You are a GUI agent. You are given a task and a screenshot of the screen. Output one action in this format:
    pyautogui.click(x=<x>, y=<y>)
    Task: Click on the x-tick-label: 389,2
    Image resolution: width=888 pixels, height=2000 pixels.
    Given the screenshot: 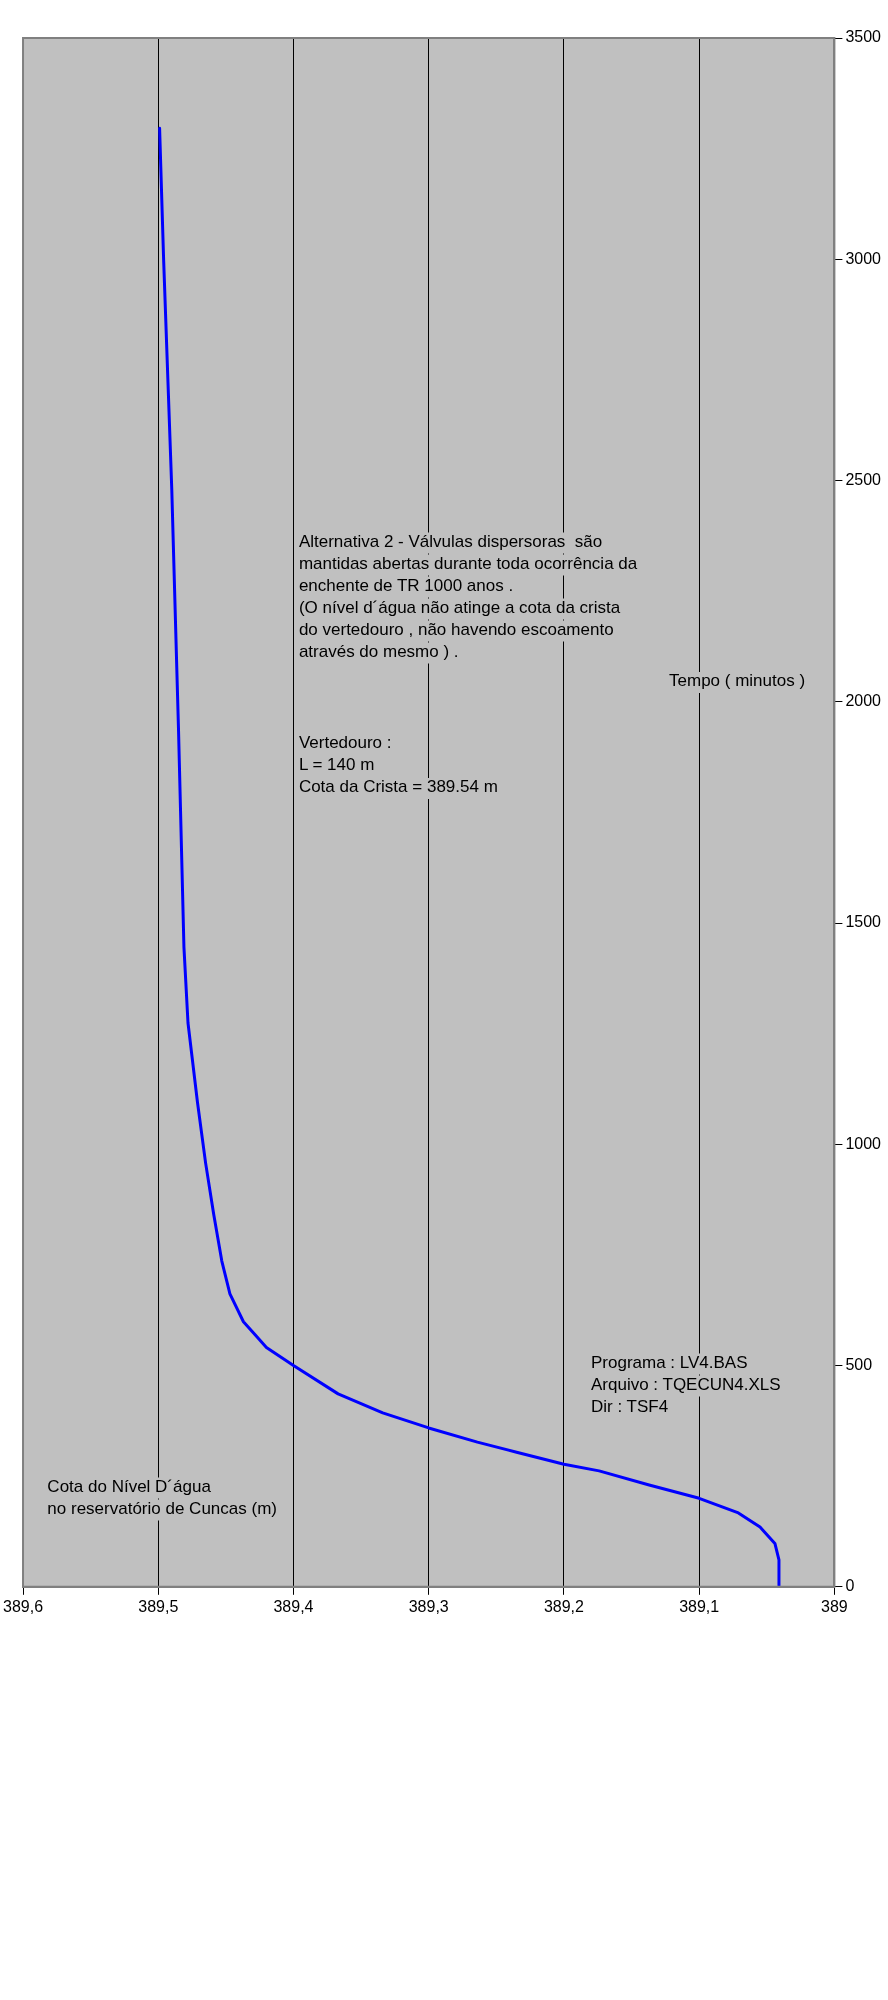 What is the action you would take?
    pyautogui.click(x=564, y=1606)
    